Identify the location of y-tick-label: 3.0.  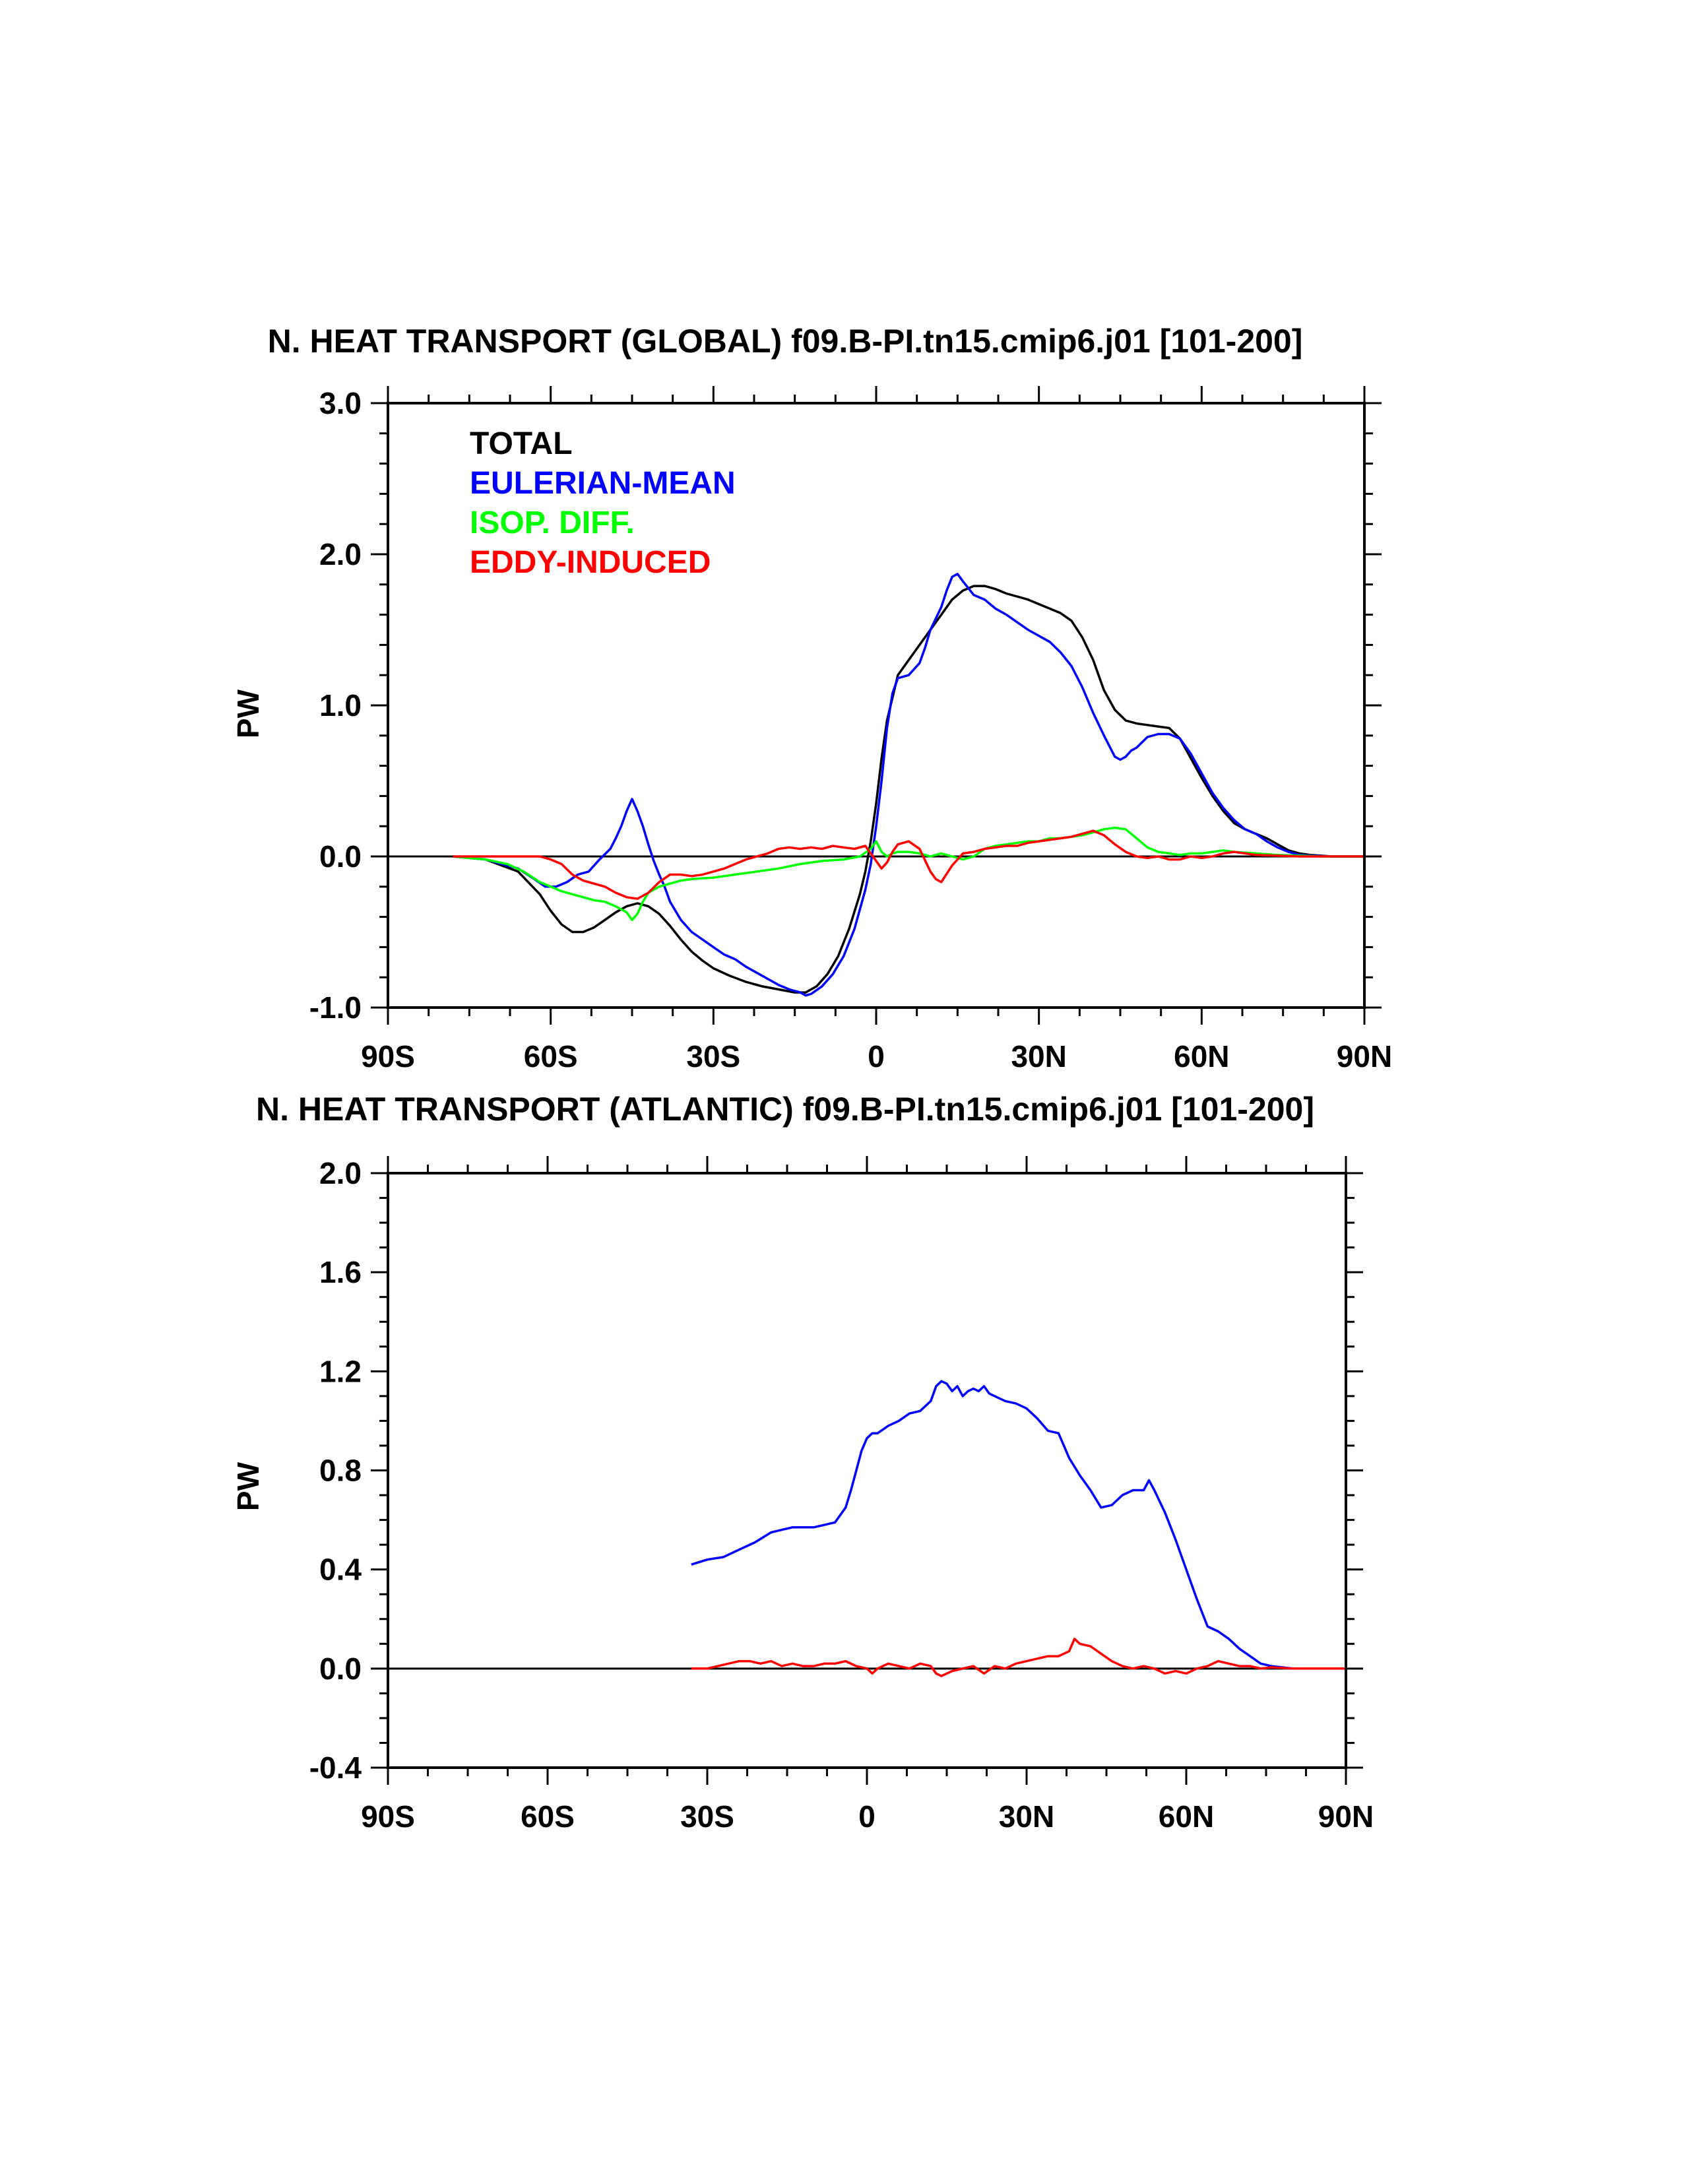
(341, 403).